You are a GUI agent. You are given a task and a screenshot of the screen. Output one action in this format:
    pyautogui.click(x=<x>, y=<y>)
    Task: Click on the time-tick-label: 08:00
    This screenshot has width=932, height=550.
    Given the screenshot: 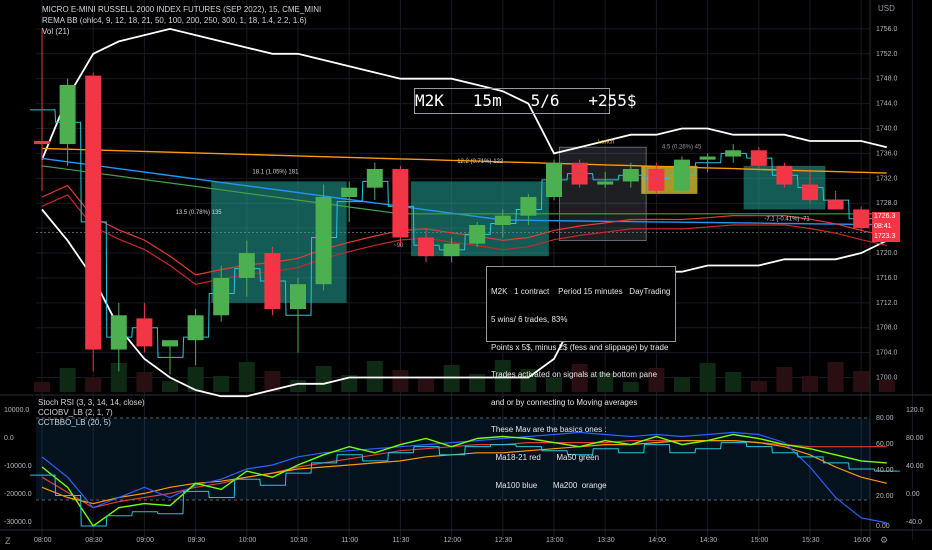 What is the action you would take?
    pyautogui.click(x=43, y=540)
    